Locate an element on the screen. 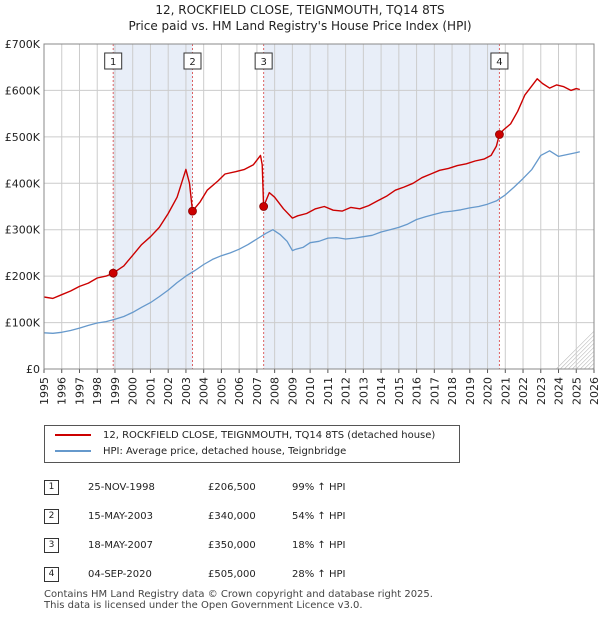  transaction-date: 18-MAY-2007 is located at coordinates (121, 545).